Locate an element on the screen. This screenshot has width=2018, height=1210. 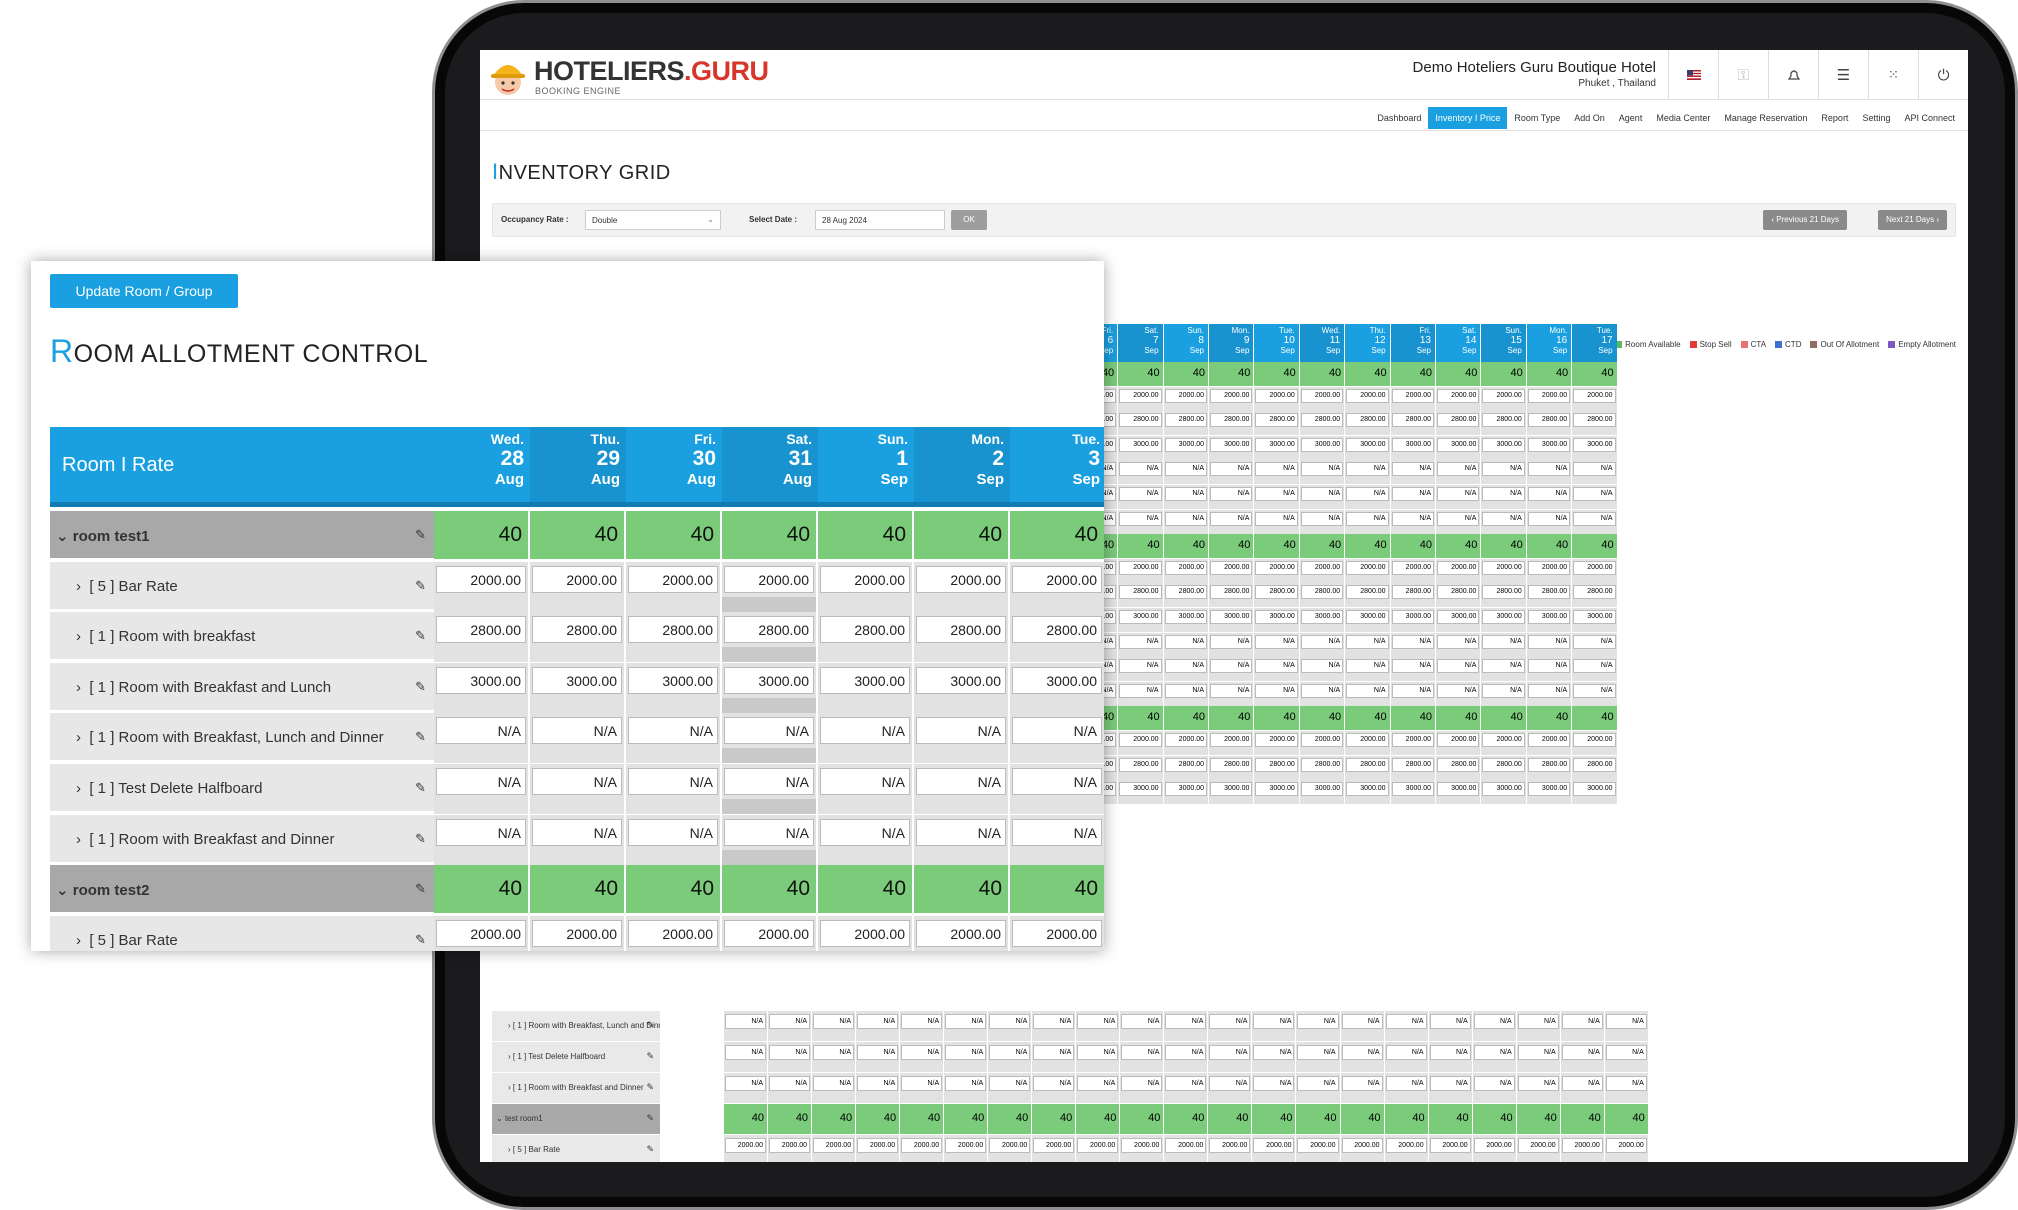
bell-icon is located at coordinates (1793, 75).